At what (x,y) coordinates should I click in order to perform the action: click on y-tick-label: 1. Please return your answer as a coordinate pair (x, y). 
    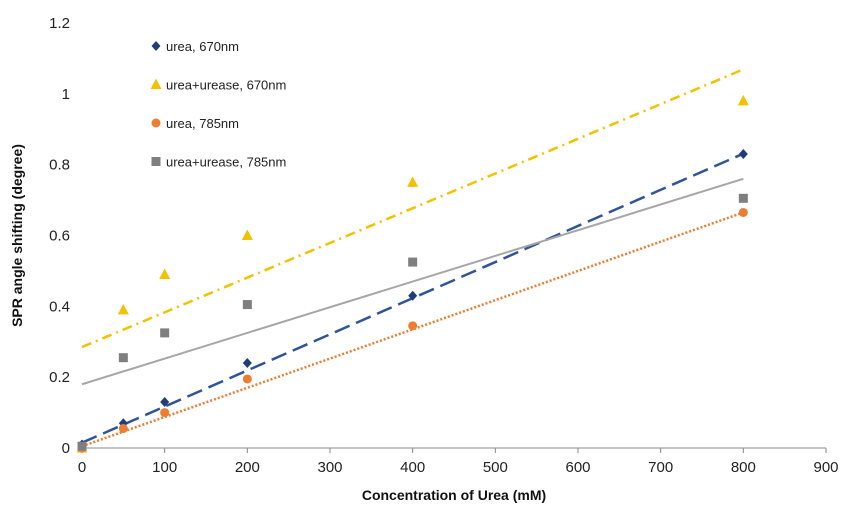
    Looking at the image, I should click on (66, 94).